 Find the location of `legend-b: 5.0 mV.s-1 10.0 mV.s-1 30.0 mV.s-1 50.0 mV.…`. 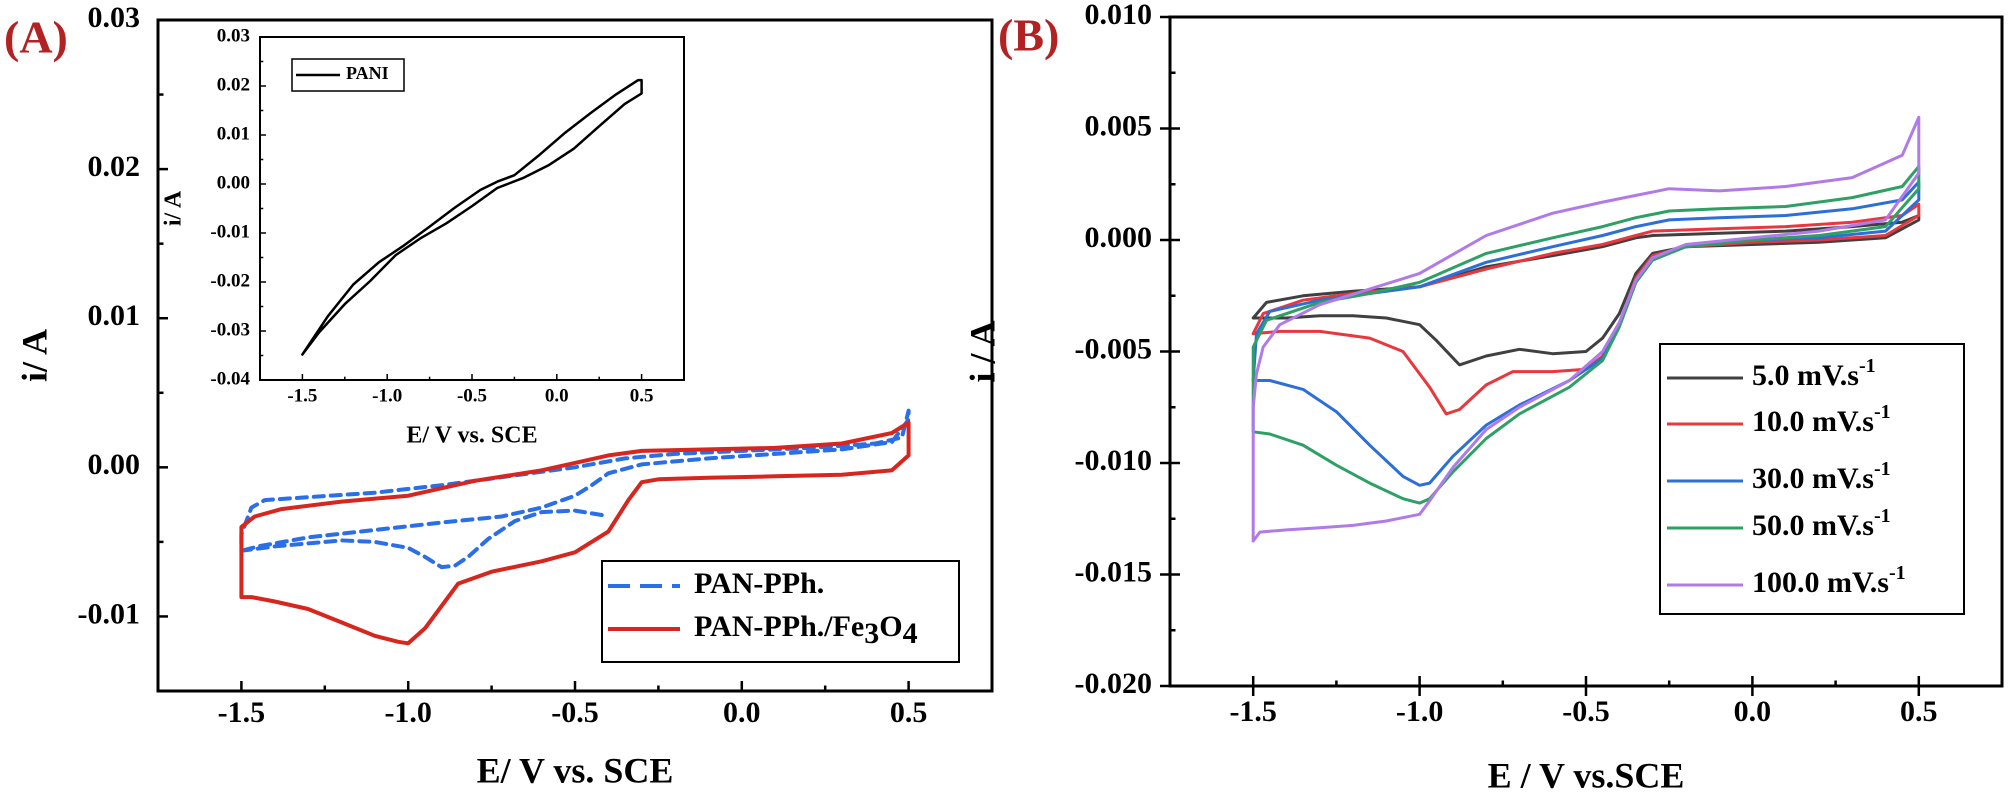

legend-b: 5.0 mV.s-1 10.0 mV.s-1 30.0 mV.s-1 50.0 mV.… is located at coordinates (1812, 479).